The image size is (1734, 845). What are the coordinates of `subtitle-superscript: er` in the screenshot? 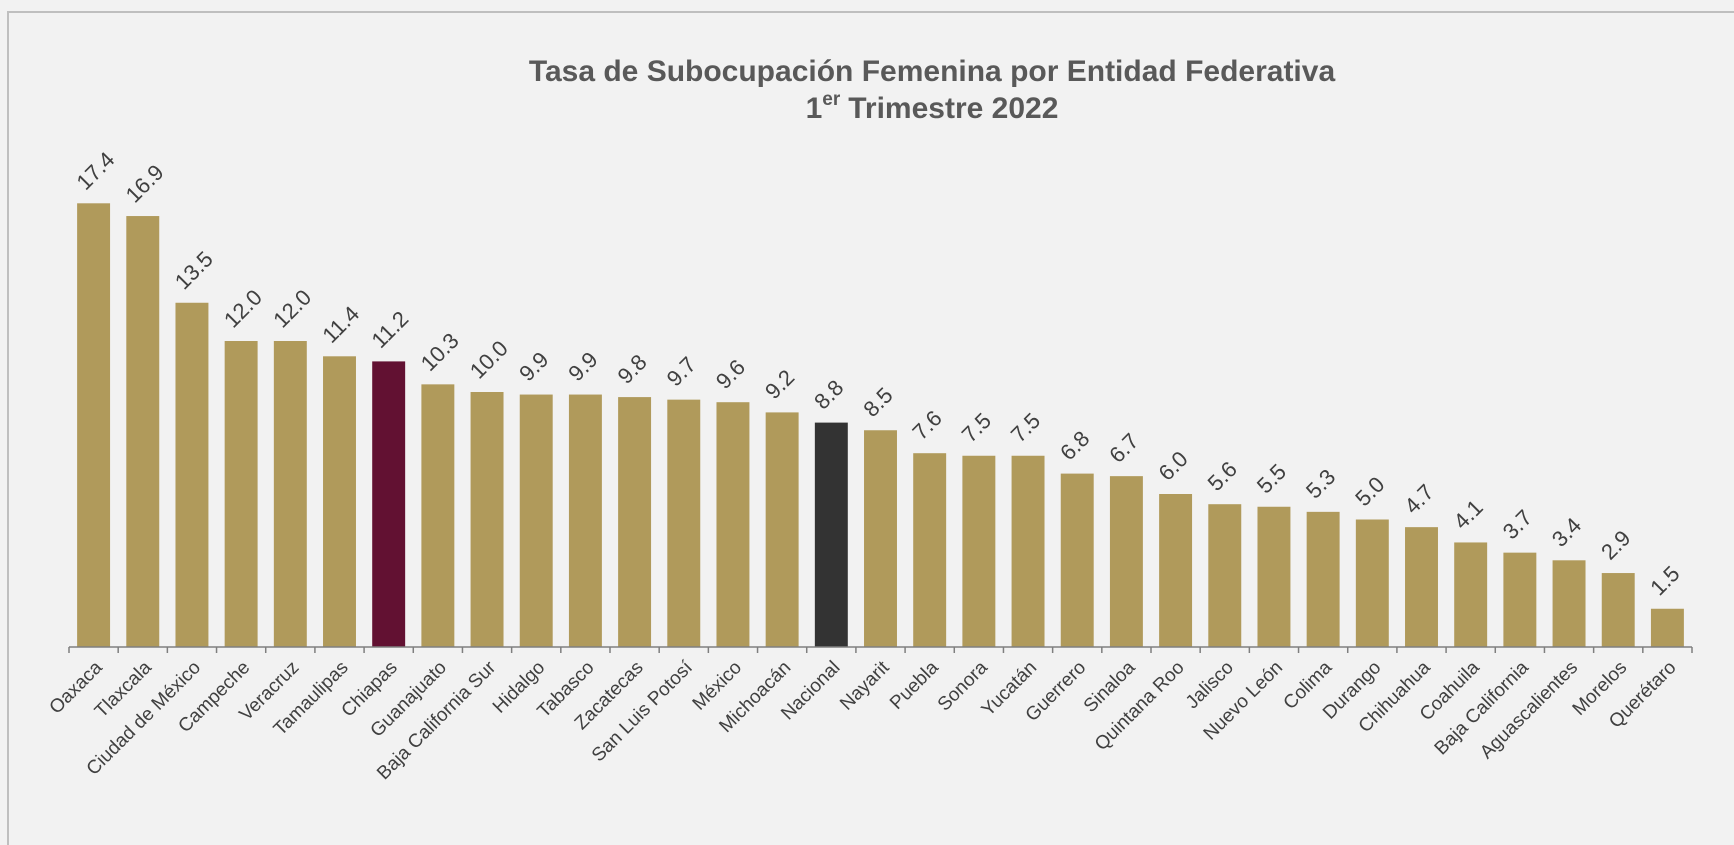 It's located at (831, 99).